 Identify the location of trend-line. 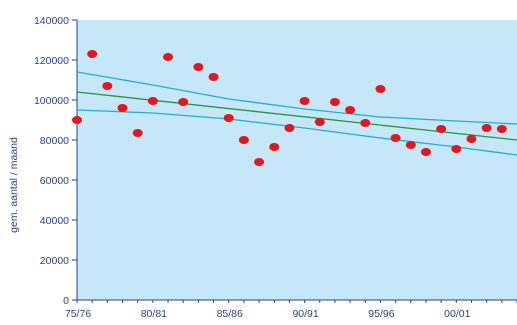
(296, 98).